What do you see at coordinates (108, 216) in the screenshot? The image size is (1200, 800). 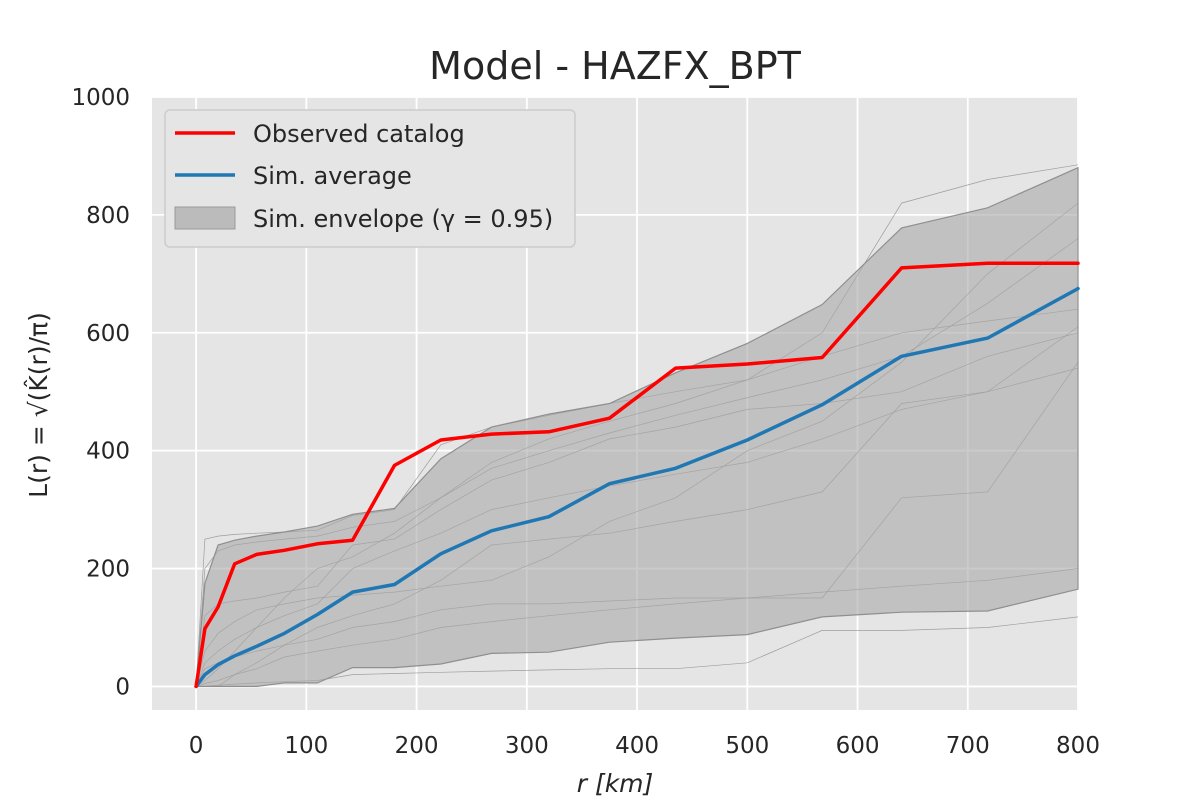 I see `y-tick-label: 800` at bounding box center [108, 216].